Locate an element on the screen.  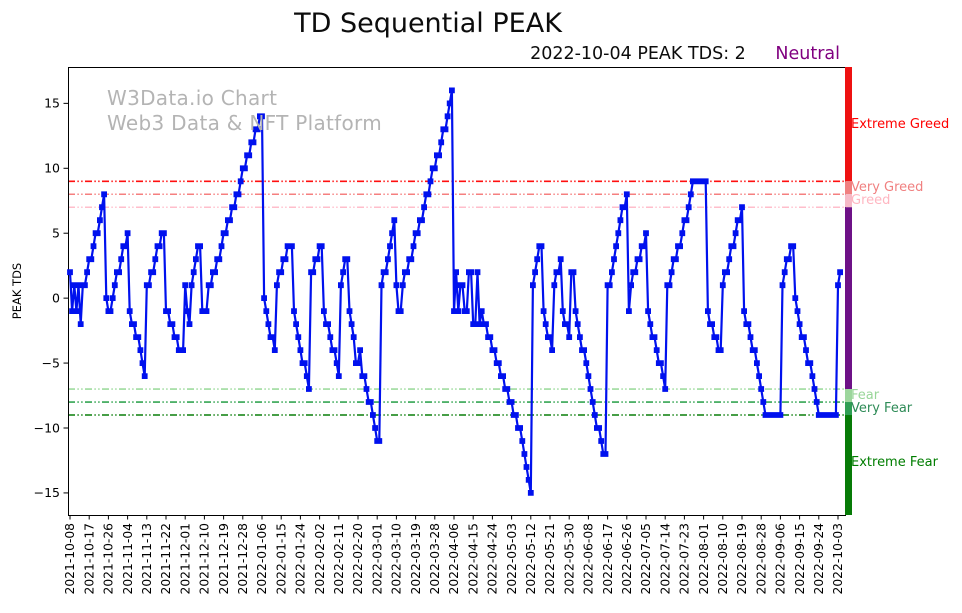
x-tick-label: 2022-06-26 is located at coordinates (627, 559).